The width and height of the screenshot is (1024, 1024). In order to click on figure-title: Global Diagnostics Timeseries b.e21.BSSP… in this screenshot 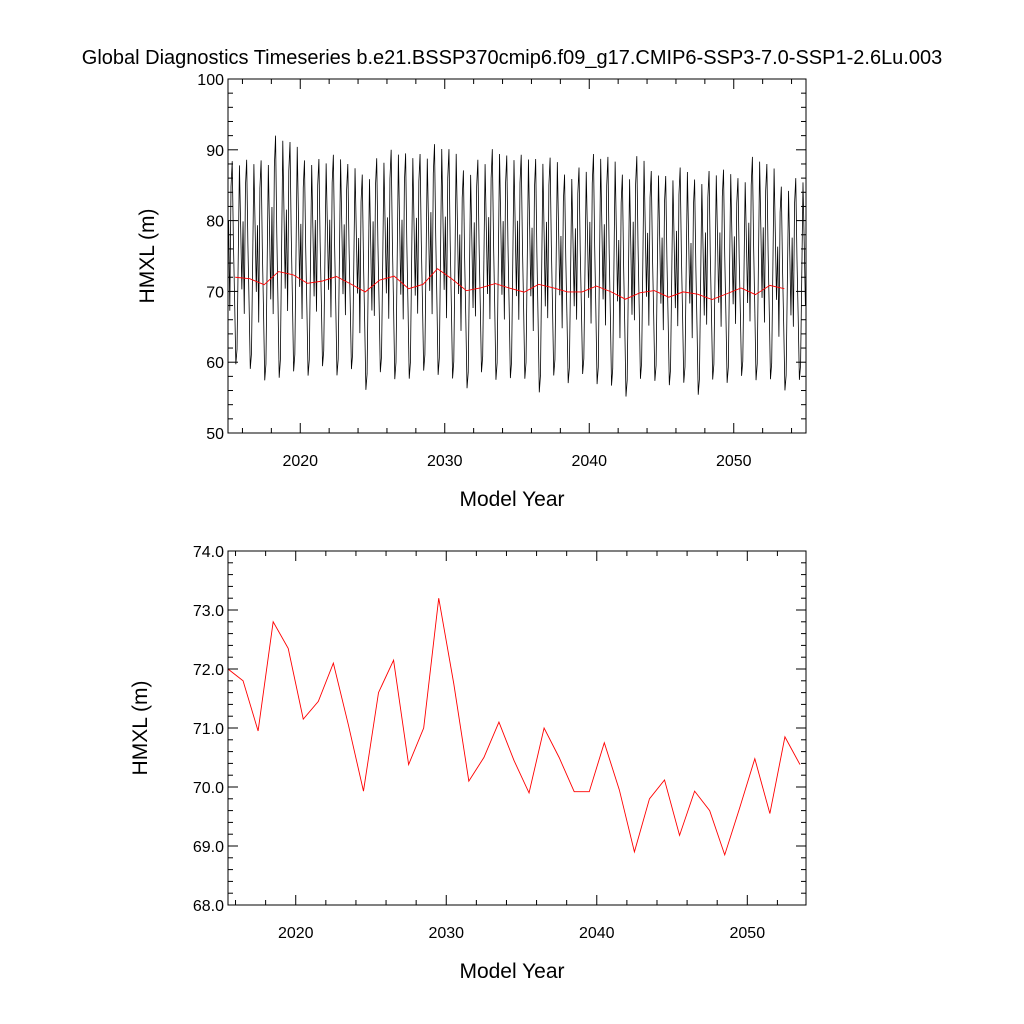, I will do `click(512, 58)`.